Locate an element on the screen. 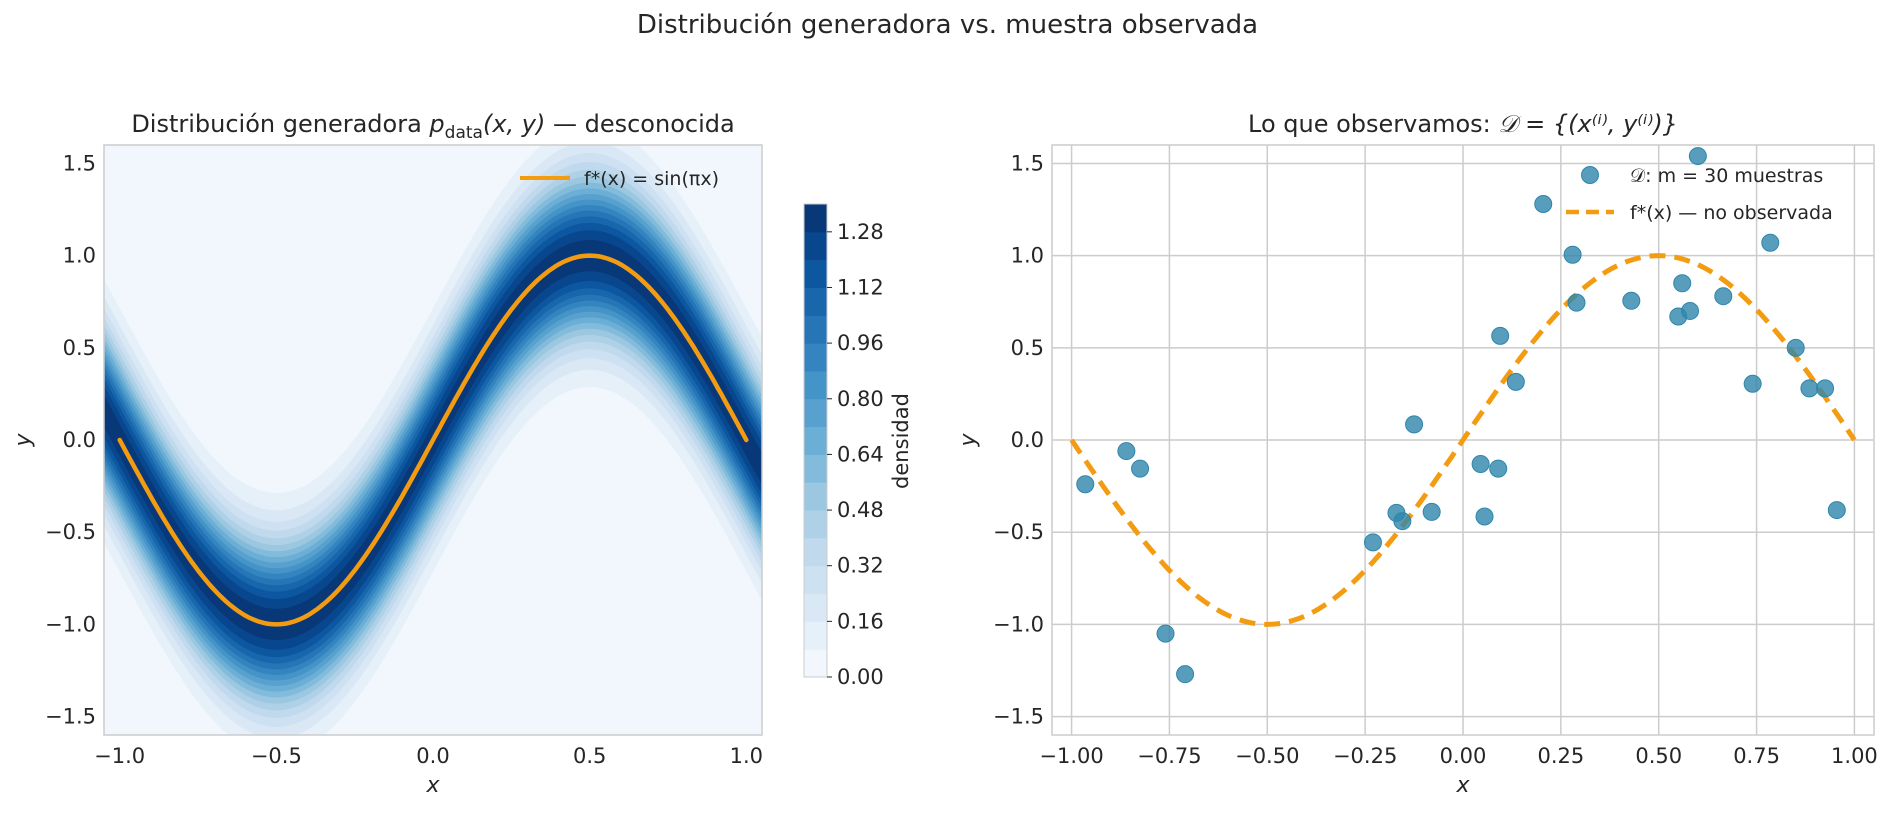 Image resolution: width=1895 pixels, height=813 pixels. left-y-tick-label: −1.0 is located at coordinates (70, 624).